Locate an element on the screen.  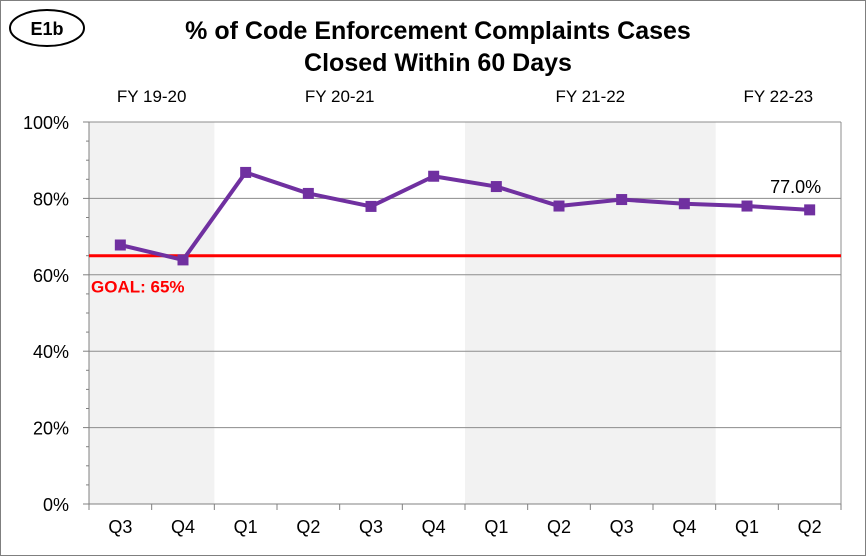
x-axis-tick-labels: Q3 Q4 Q1 Q2 Q3 Q4 Q1 Q2 Q3 Q4 Q1 Q2 is located at coordinates (464, 527).